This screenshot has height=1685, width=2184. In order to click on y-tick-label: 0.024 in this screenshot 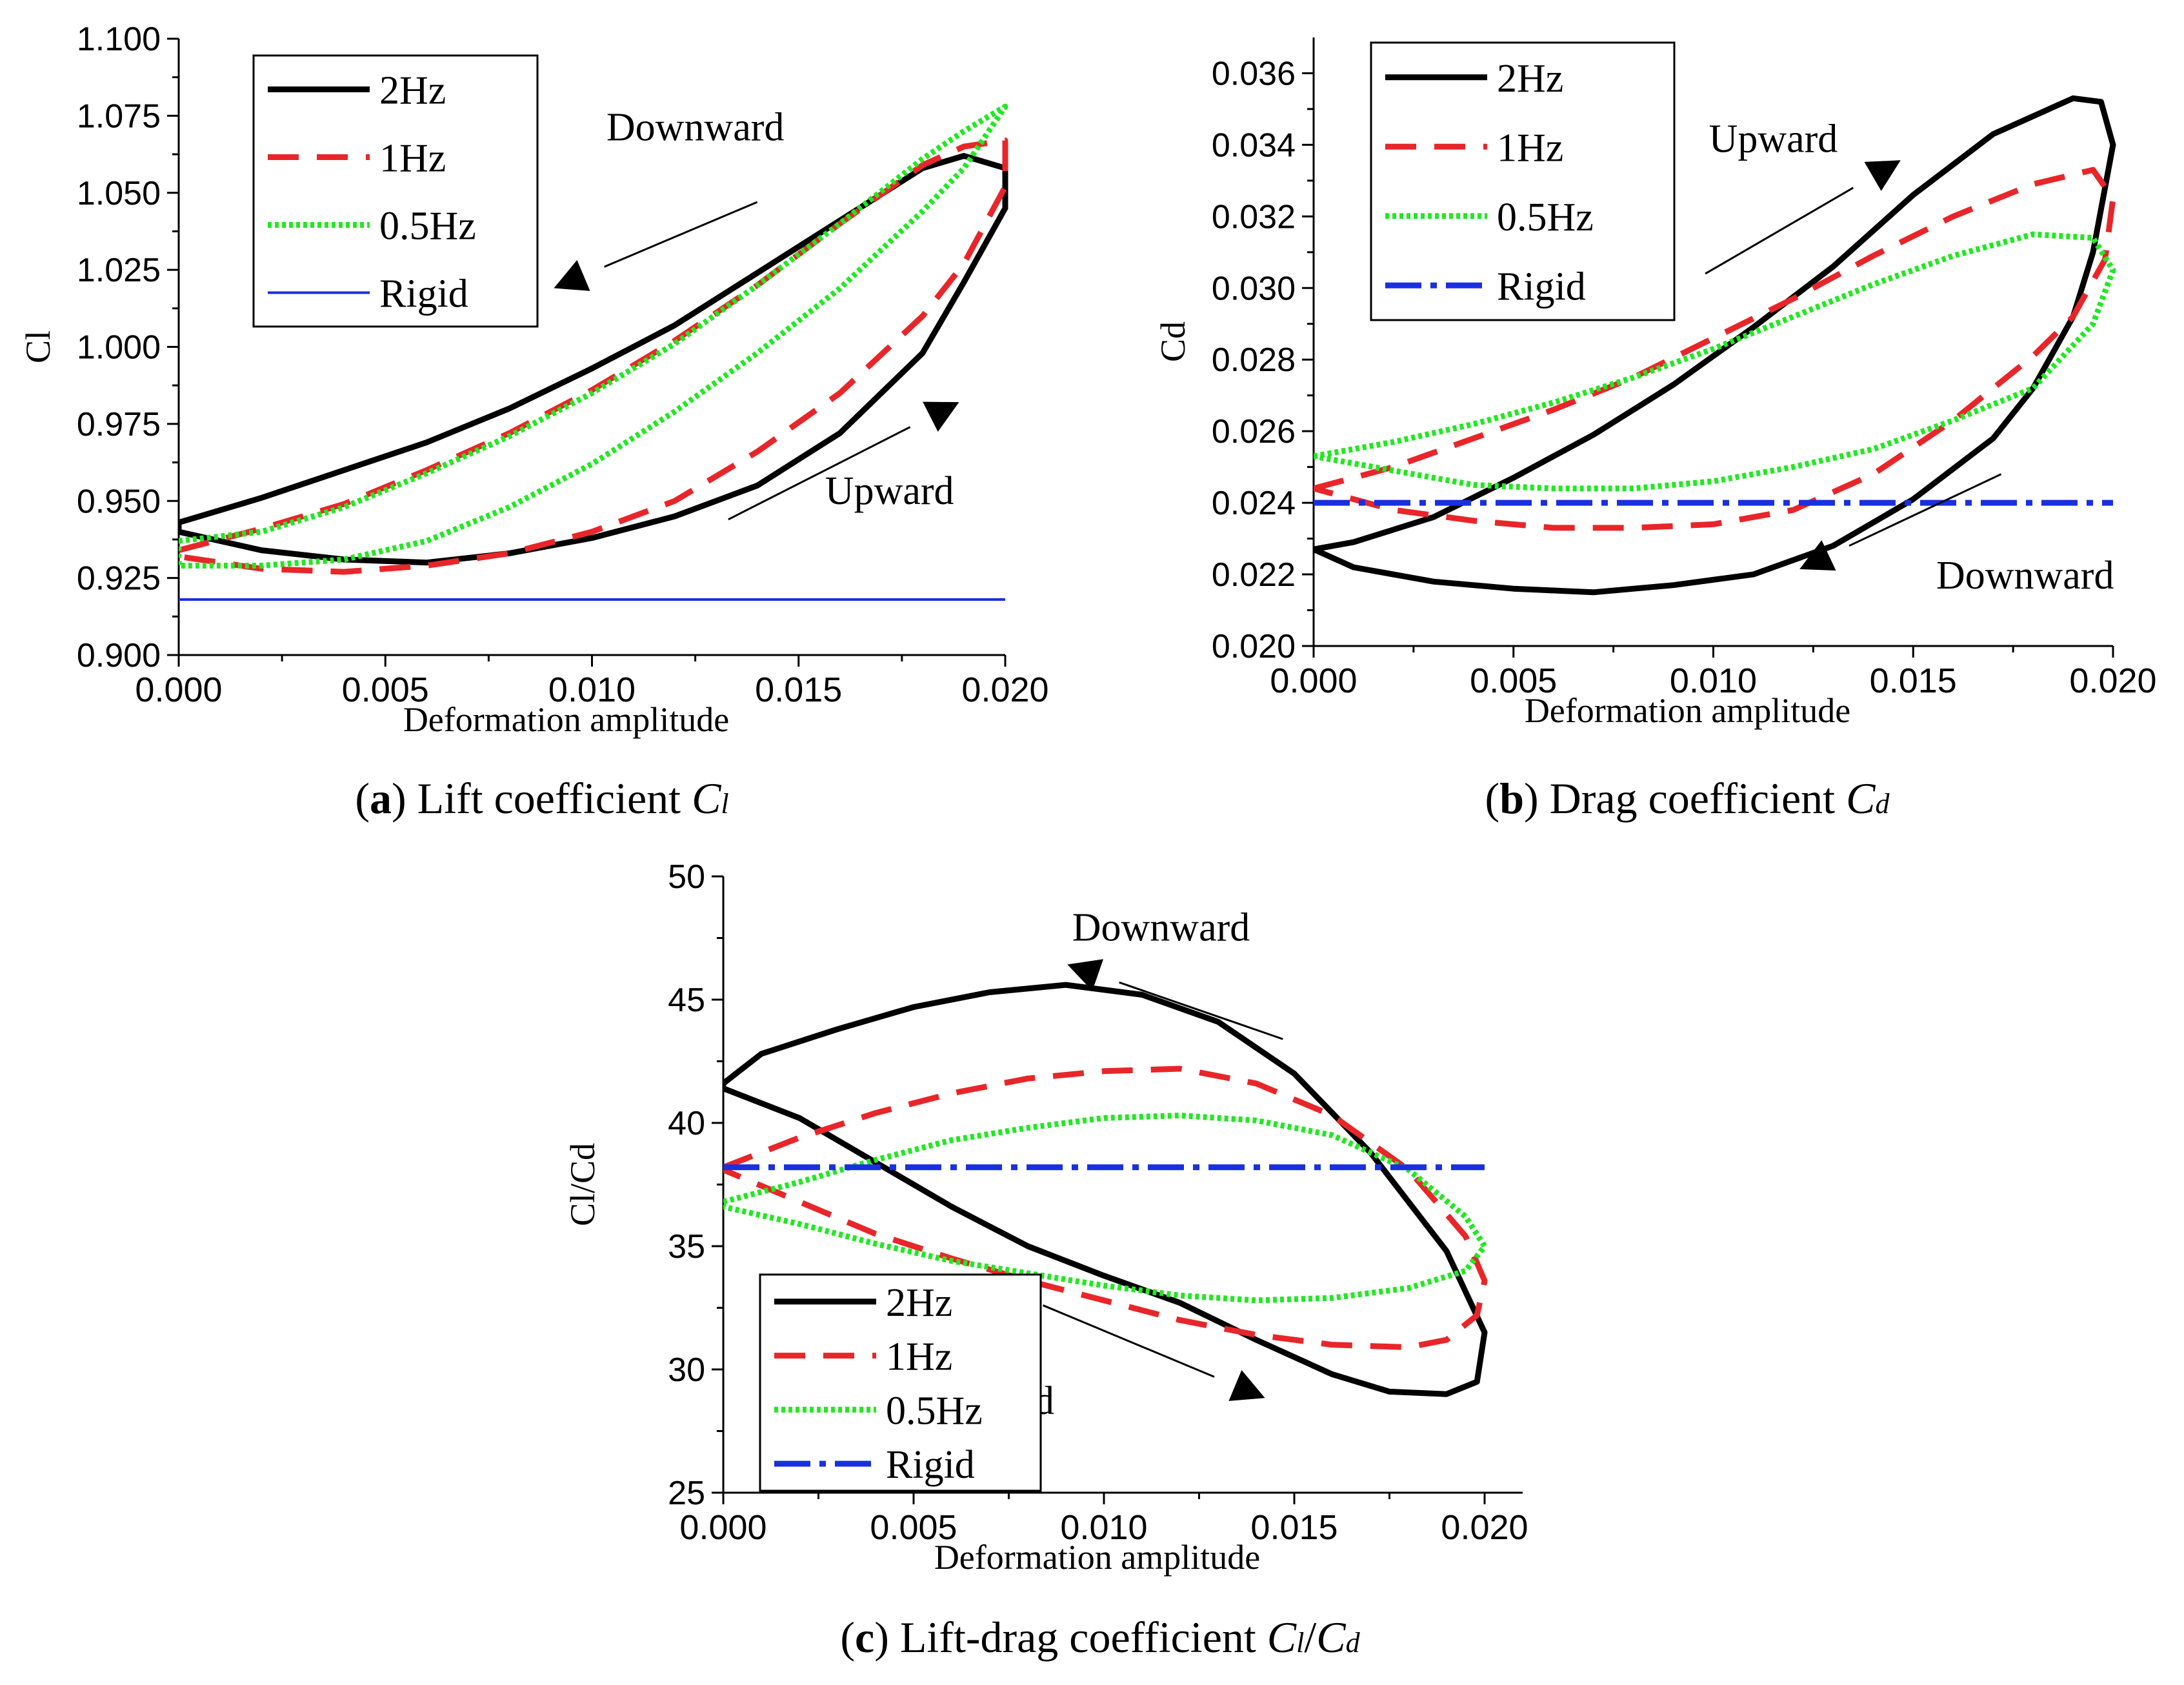, I will do `click(1254, 503)`.